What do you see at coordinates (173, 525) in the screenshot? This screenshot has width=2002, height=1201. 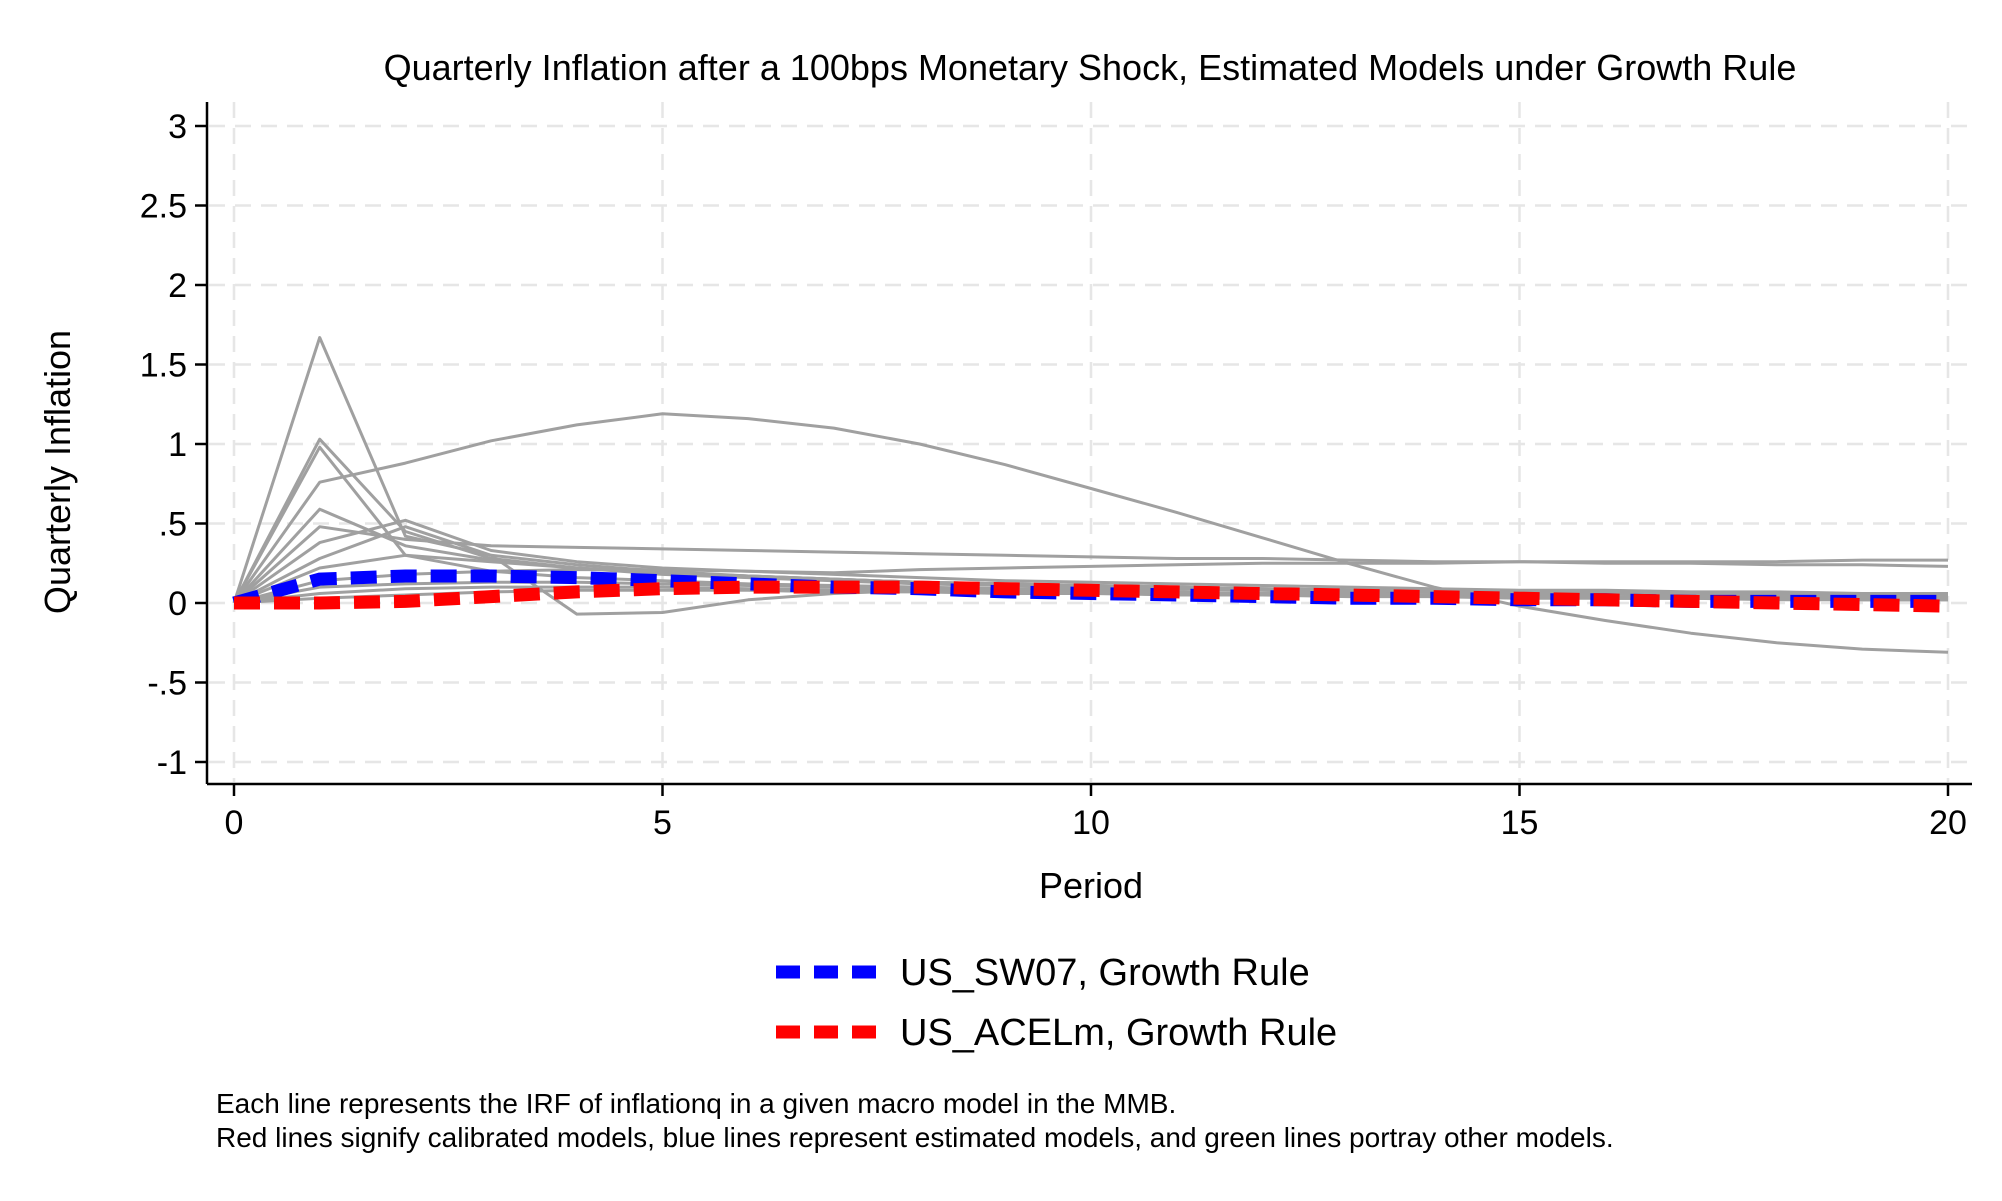 I see `y-tick-label: .5` at bounding box center [173, 525].